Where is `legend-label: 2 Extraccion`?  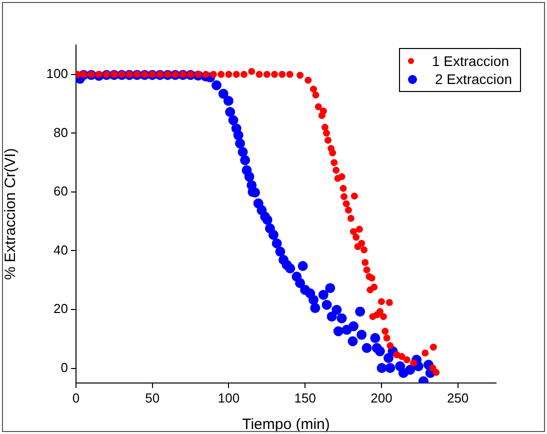 legend-label: 2 Extraccion is located at coordinates (473, 79).